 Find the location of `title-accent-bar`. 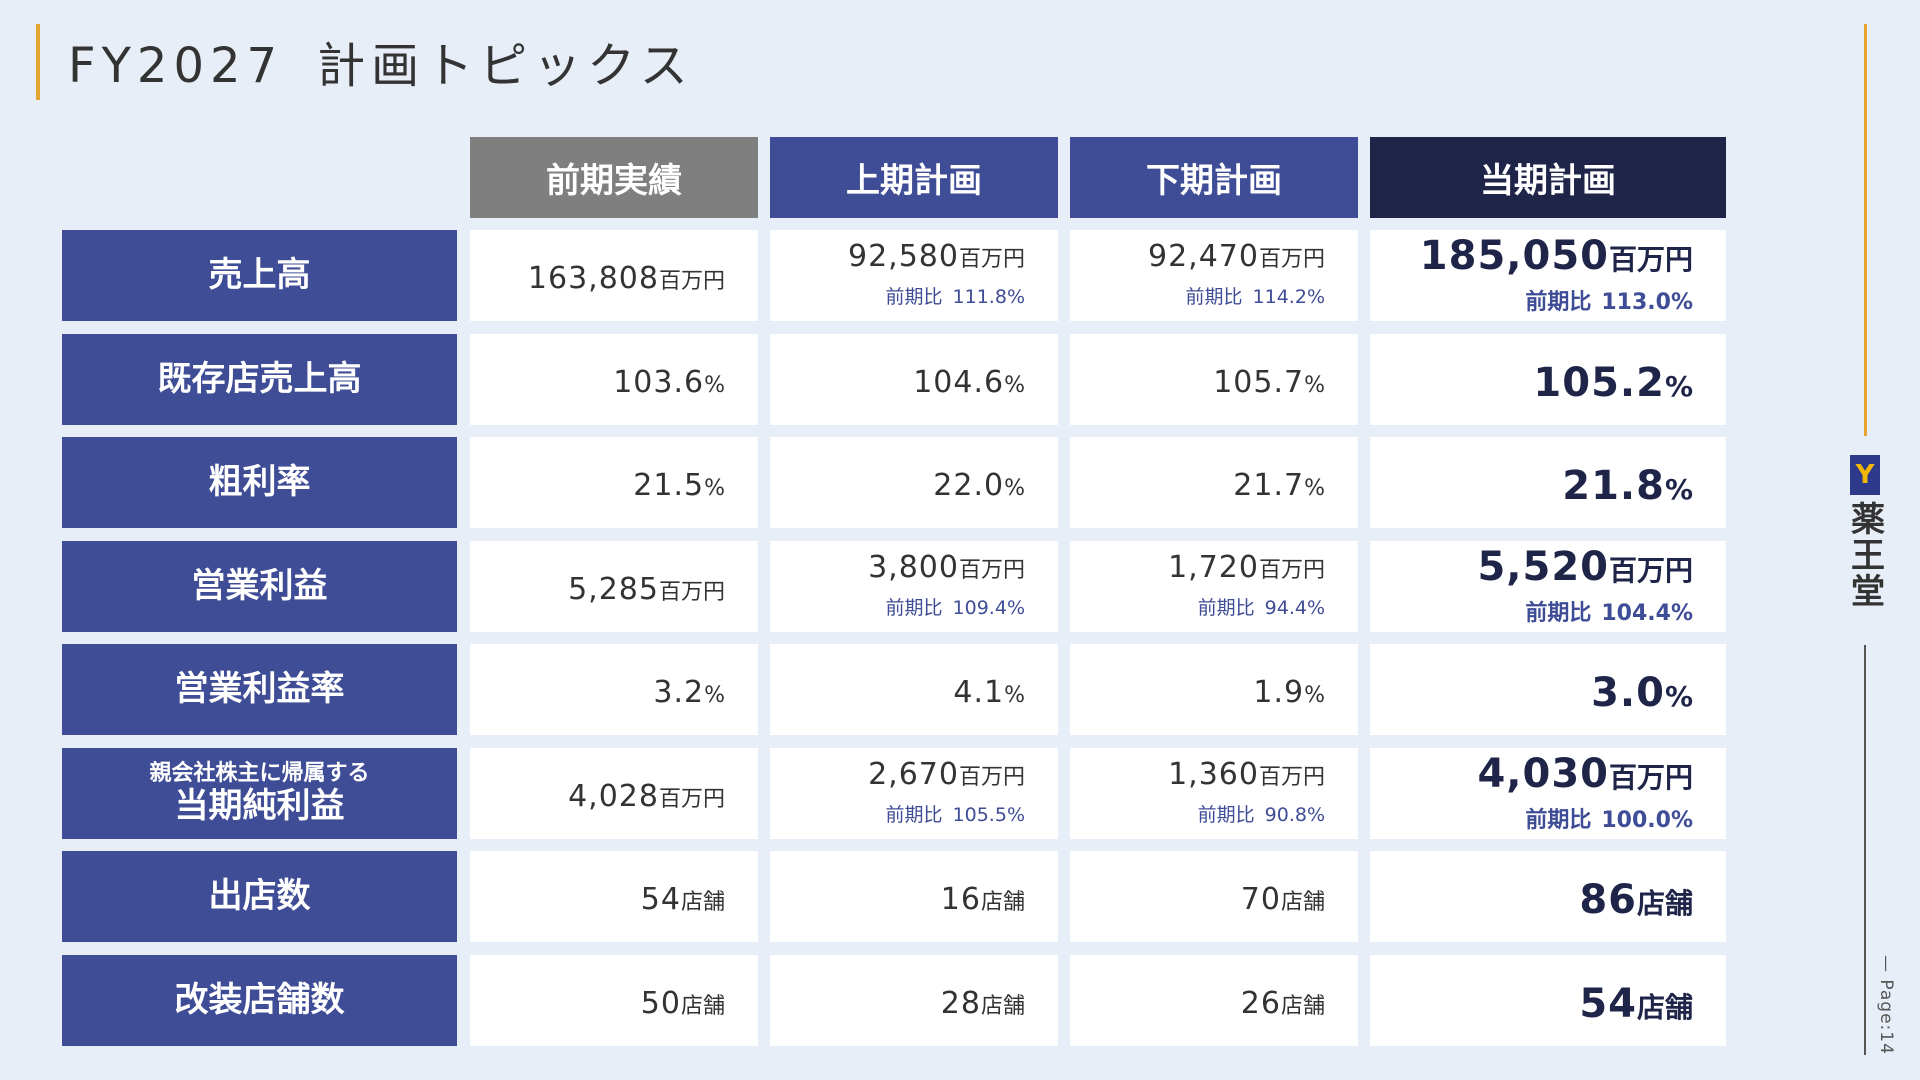

title-accent-bar is located at coordinates (38, 62).